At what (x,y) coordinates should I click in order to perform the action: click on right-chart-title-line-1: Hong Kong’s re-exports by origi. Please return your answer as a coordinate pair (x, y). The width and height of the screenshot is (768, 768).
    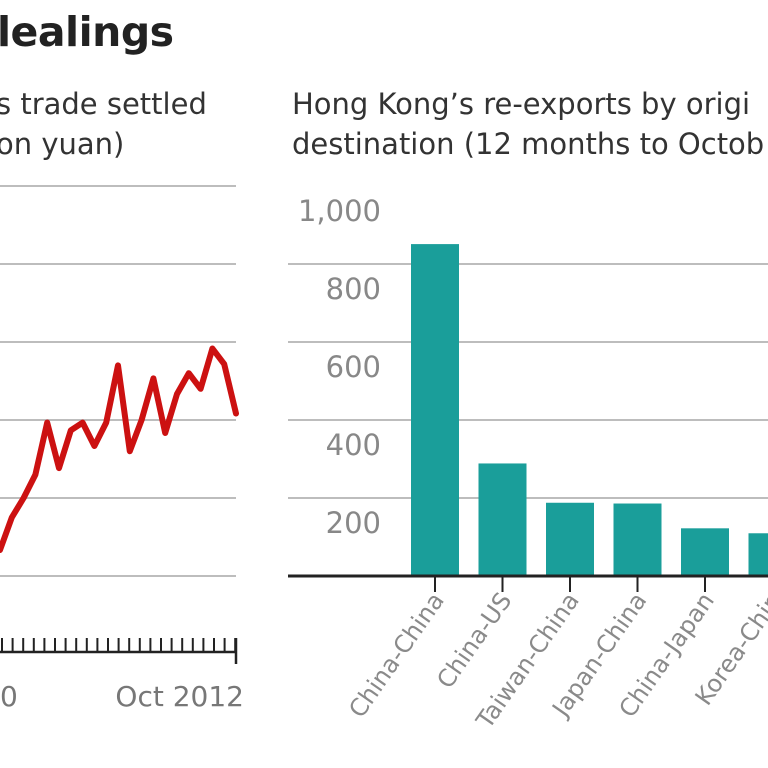
    Looking at the image, I should click on (521, 104).